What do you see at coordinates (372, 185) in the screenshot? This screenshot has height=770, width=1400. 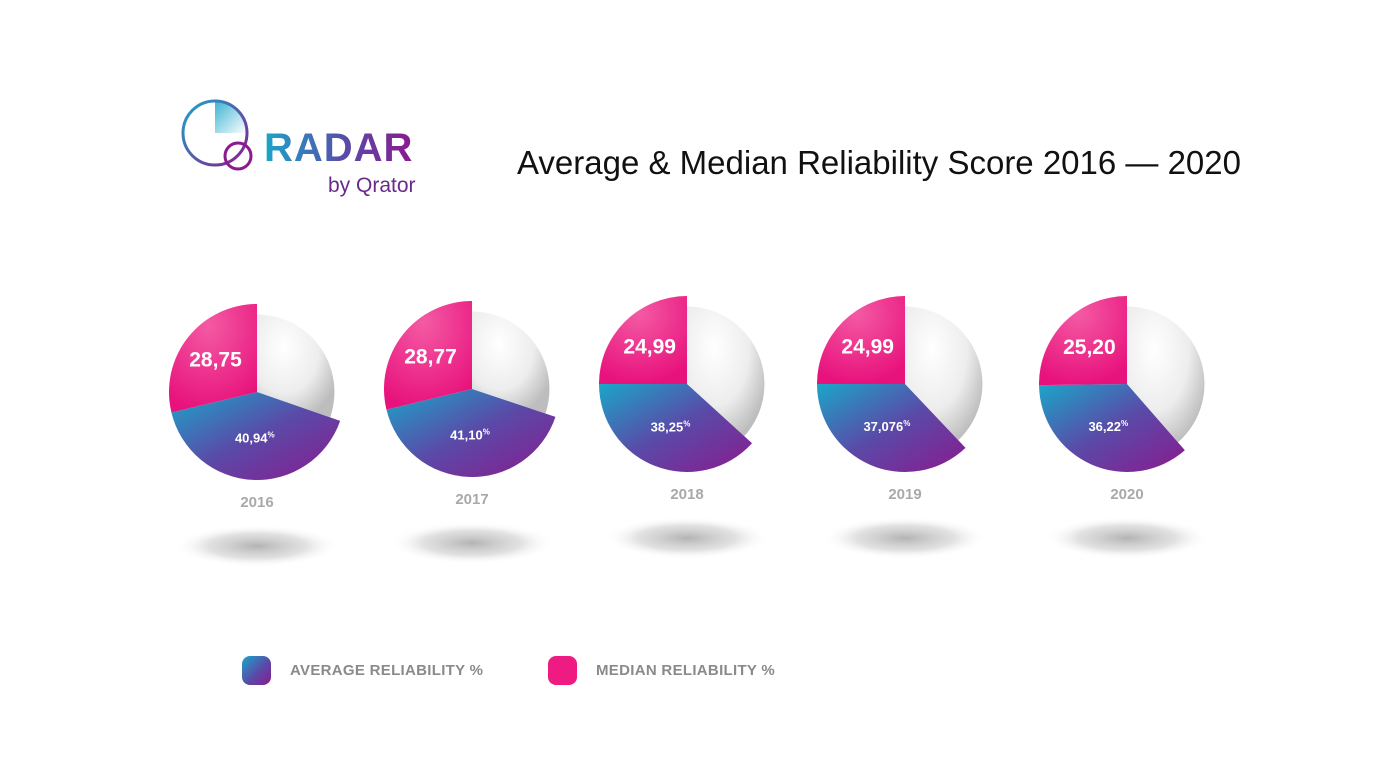 I see `logo-subtitle: by Qrator` at bounding box center [372, 185].